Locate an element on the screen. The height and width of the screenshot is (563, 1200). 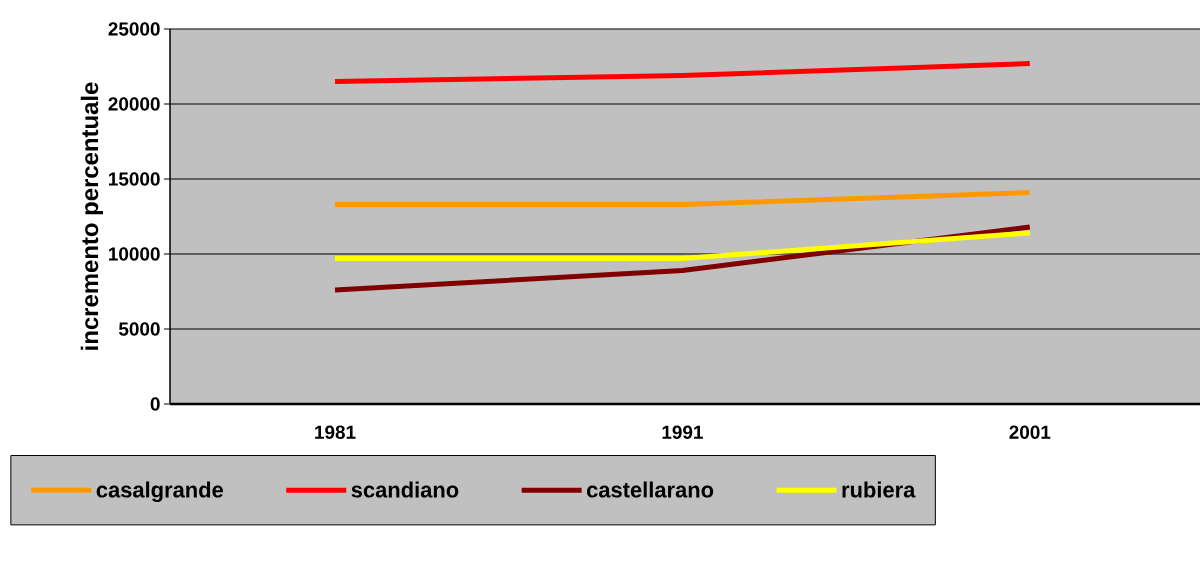
x-tick-label: 2001 is located at coordinates (1030, 432).